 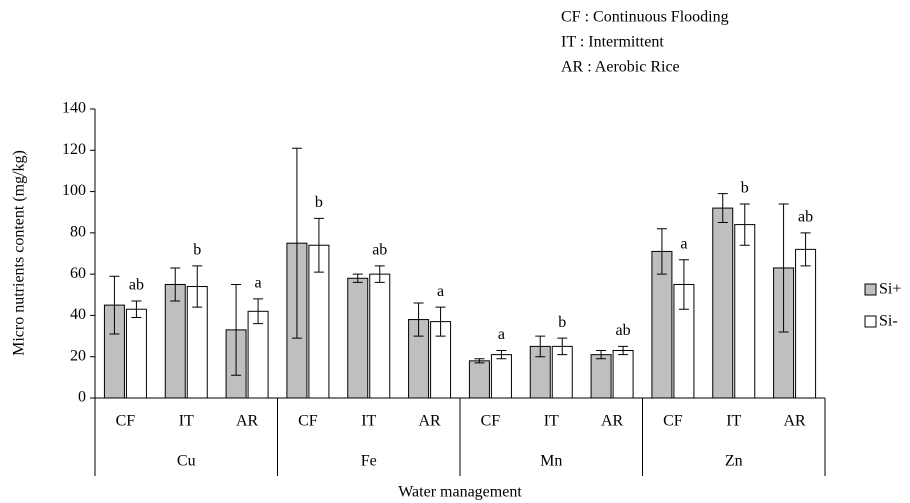 I want to click on group-label: Zn, so click(x=734, y=461).